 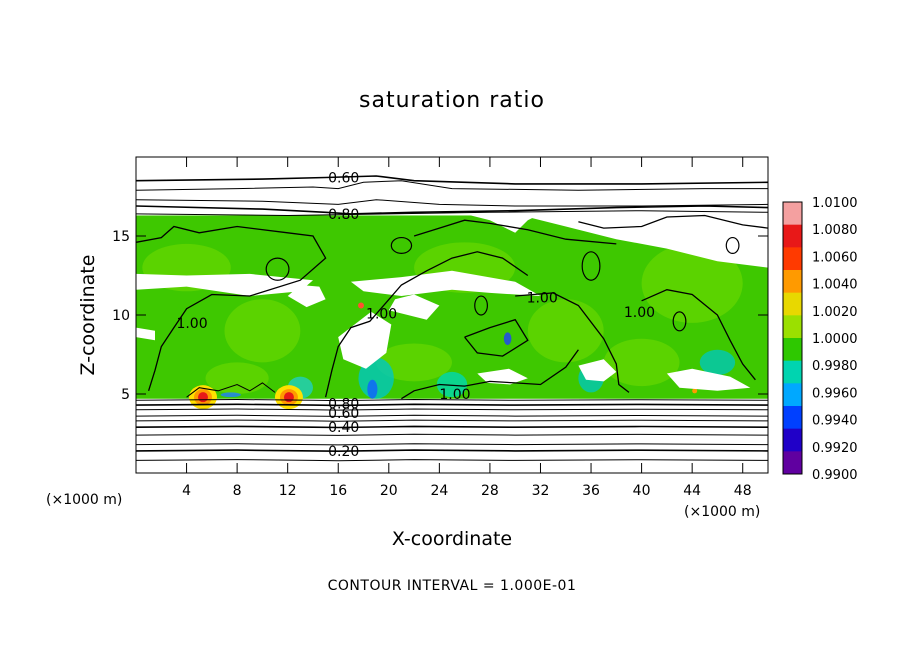 I want to click on colorbar-label: 0.9900, so click(x=835, y=475).